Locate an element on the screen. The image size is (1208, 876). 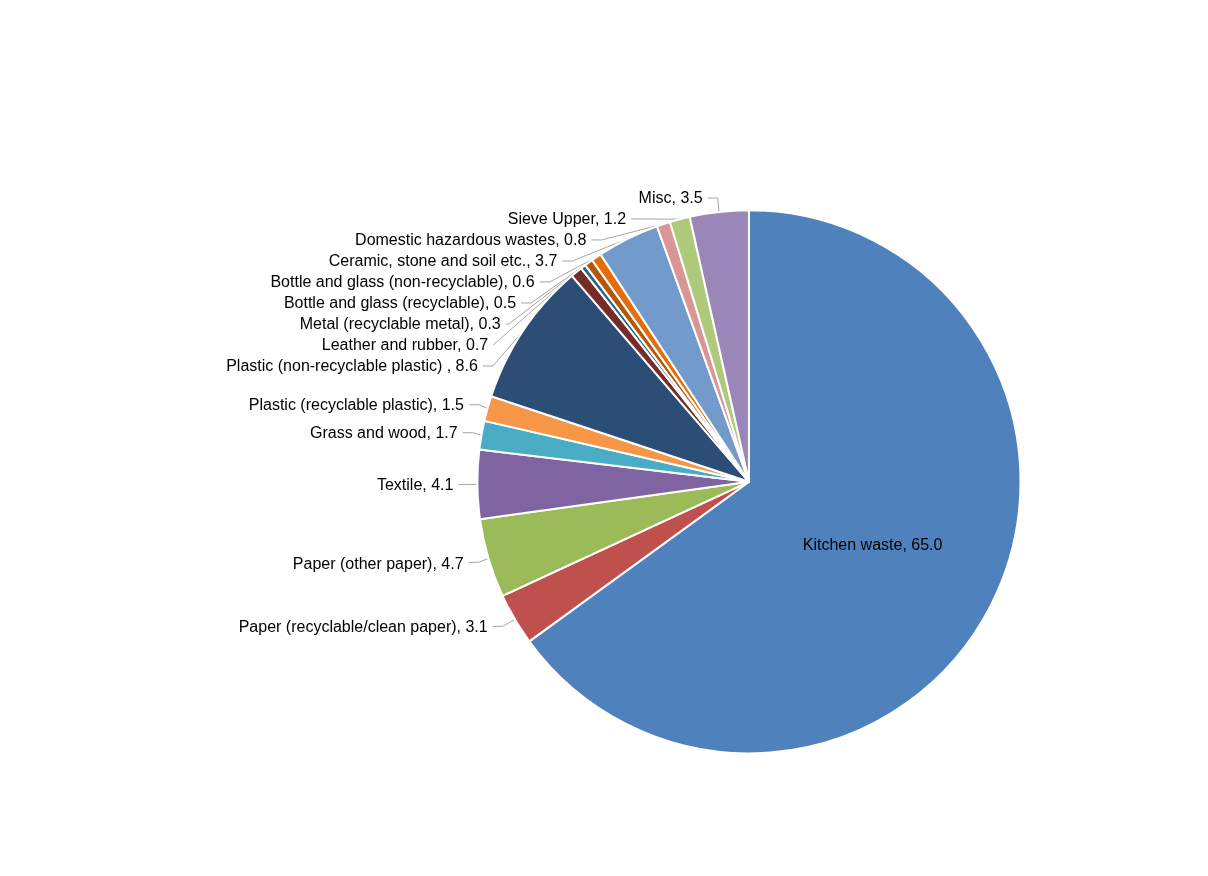
slice-label: Paper (other paper), 4.7 is located at coordinates (378, 564).